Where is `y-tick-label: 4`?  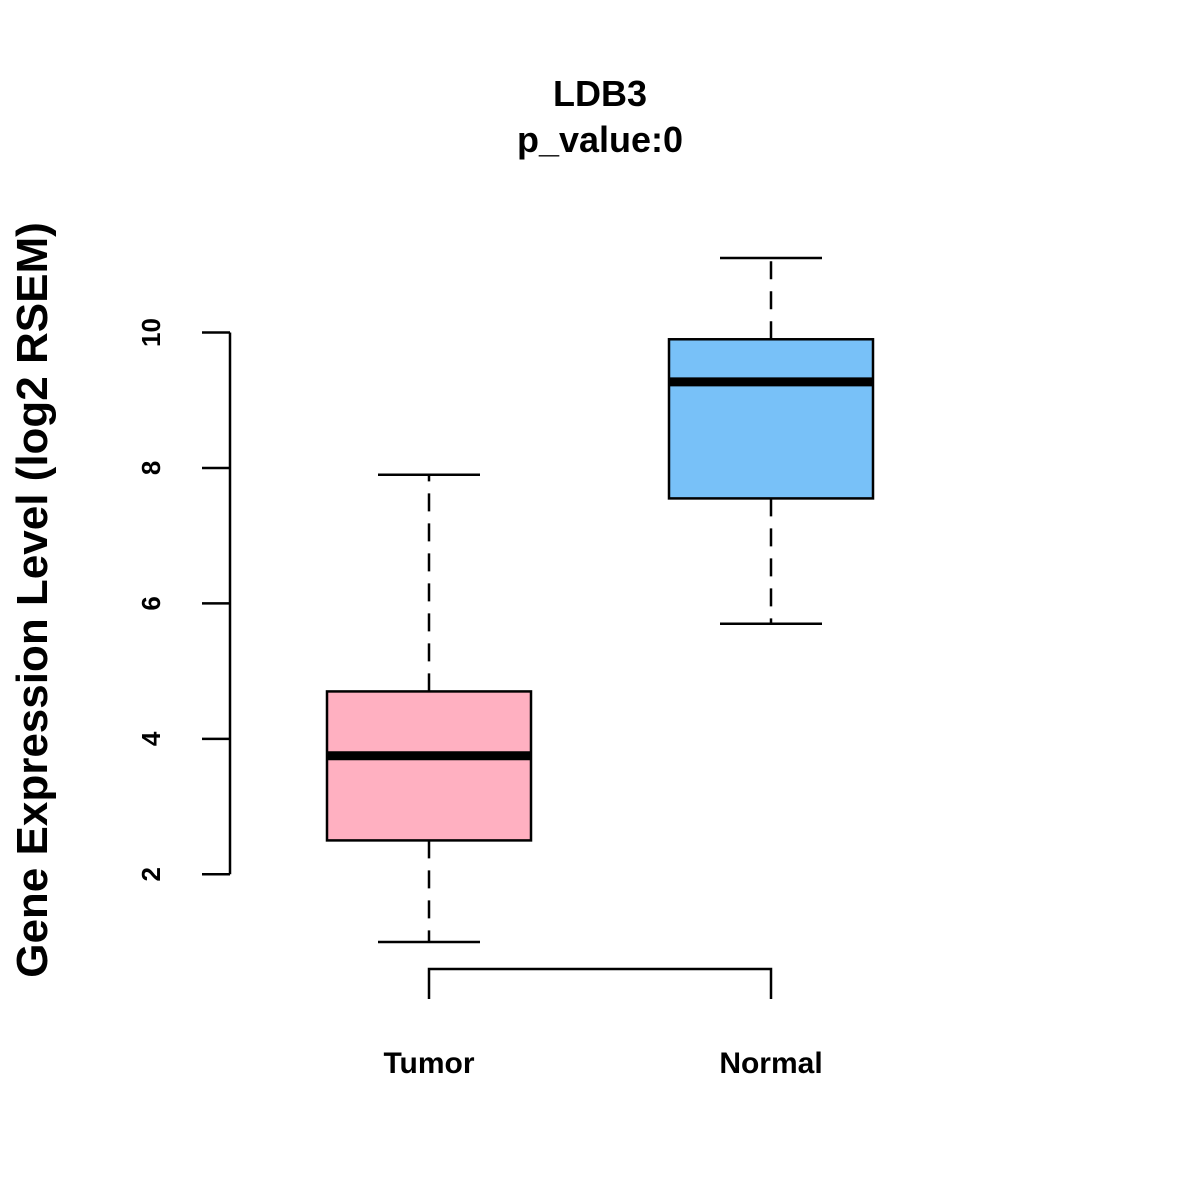 y-tick-label: 4 is located at coordinates (151, 738).